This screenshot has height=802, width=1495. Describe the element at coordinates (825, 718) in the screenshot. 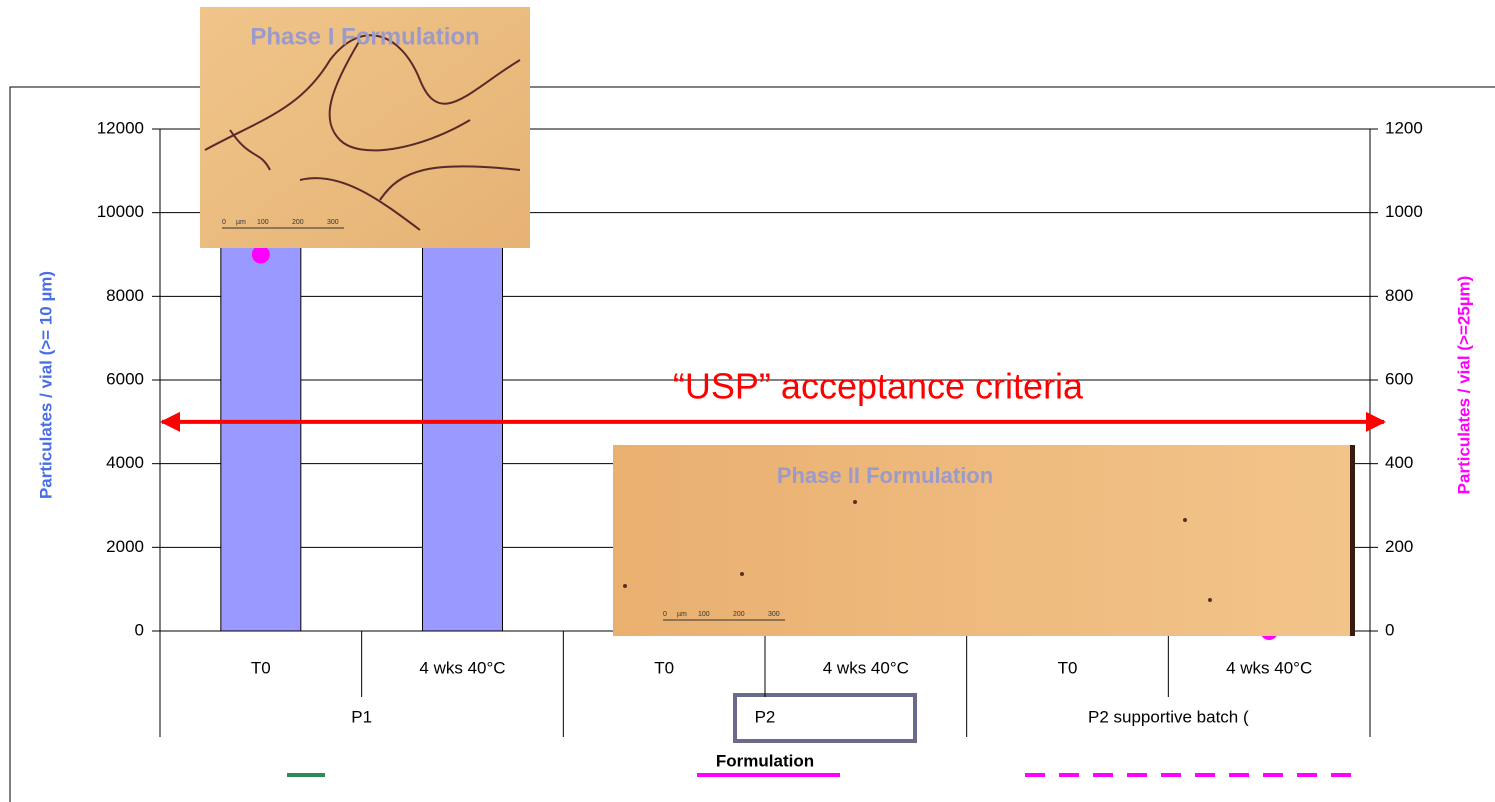

I see `frame-box` at that location.